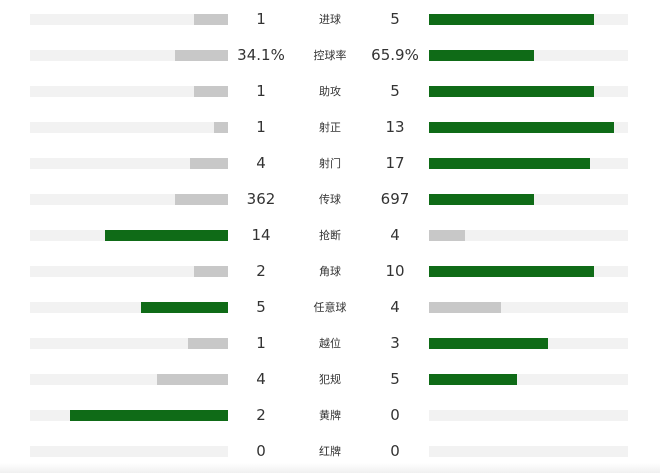  I want to click on stat-label: 黄牌, so click(330, 415).